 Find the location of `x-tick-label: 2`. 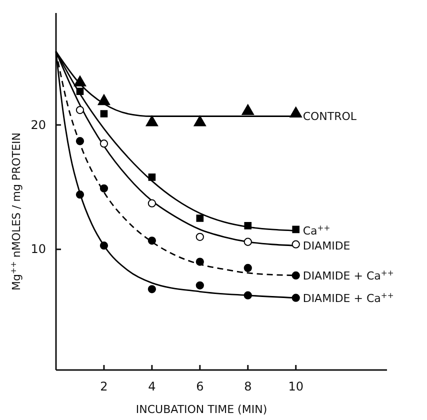

x-tick-label: 2 is located at coordinates (104, 387).